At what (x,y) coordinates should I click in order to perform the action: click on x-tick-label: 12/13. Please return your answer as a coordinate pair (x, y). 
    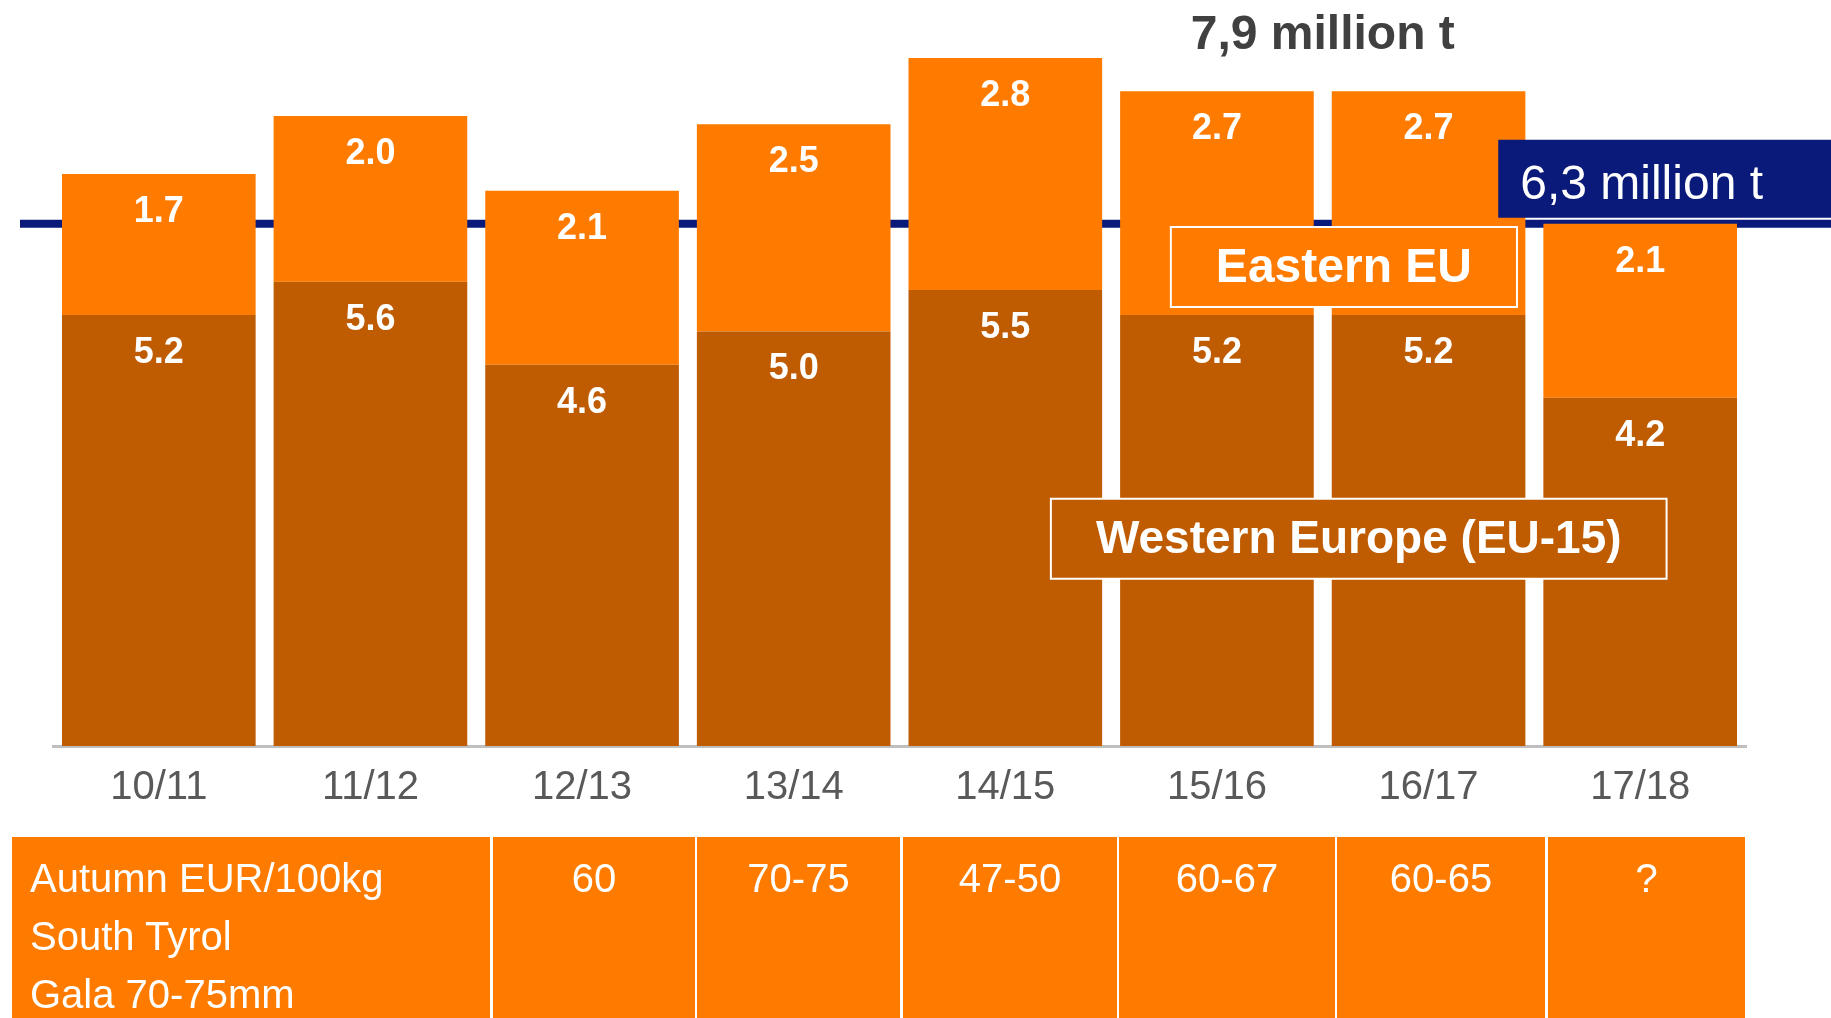
    Looking at the image, I should click on (582, 785).